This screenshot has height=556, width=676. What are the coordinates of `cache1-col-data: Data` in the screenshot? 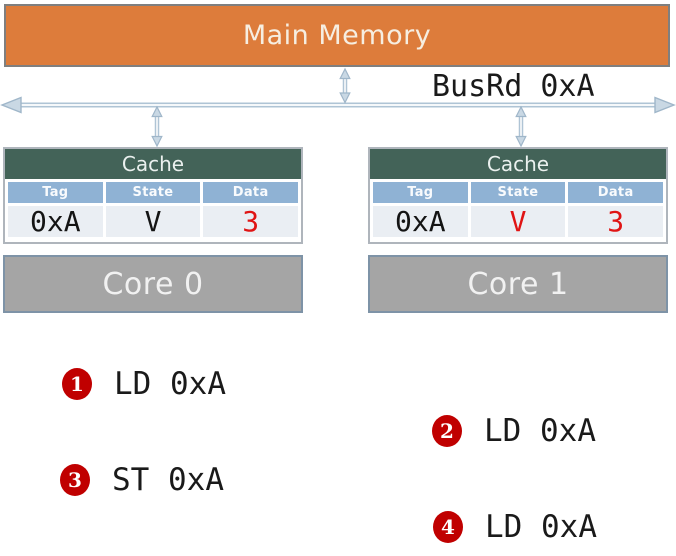 It's located at (615, 192).